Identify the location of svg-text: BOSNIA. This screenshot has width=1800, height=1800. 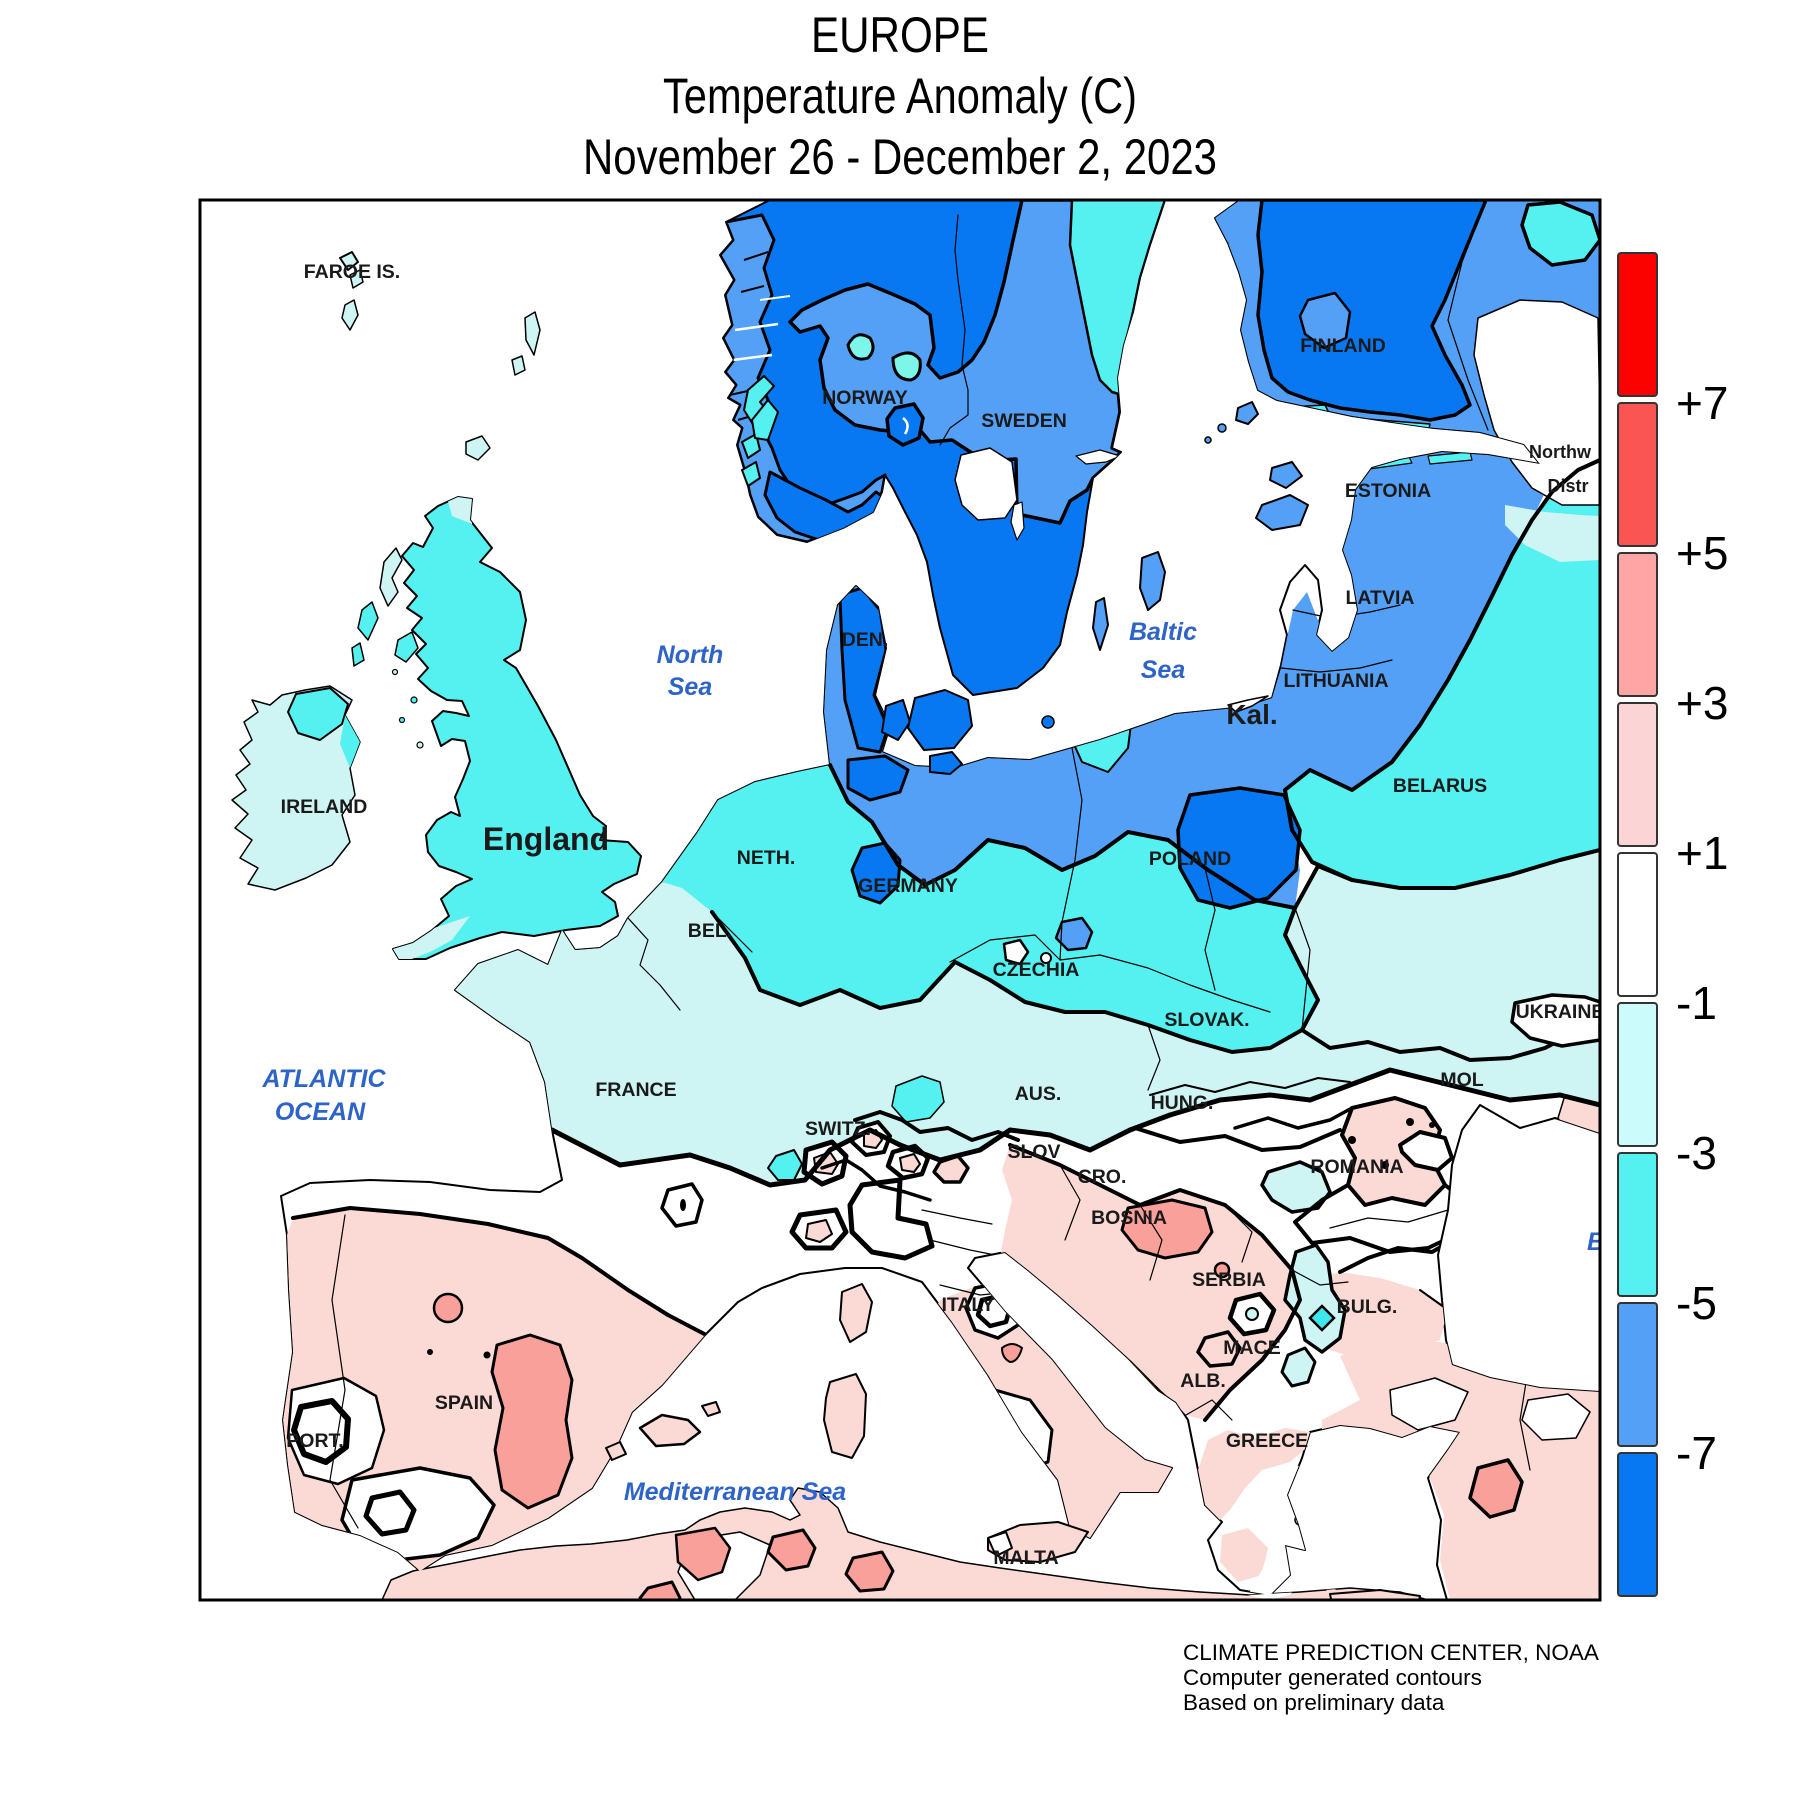
(1129, 1218).